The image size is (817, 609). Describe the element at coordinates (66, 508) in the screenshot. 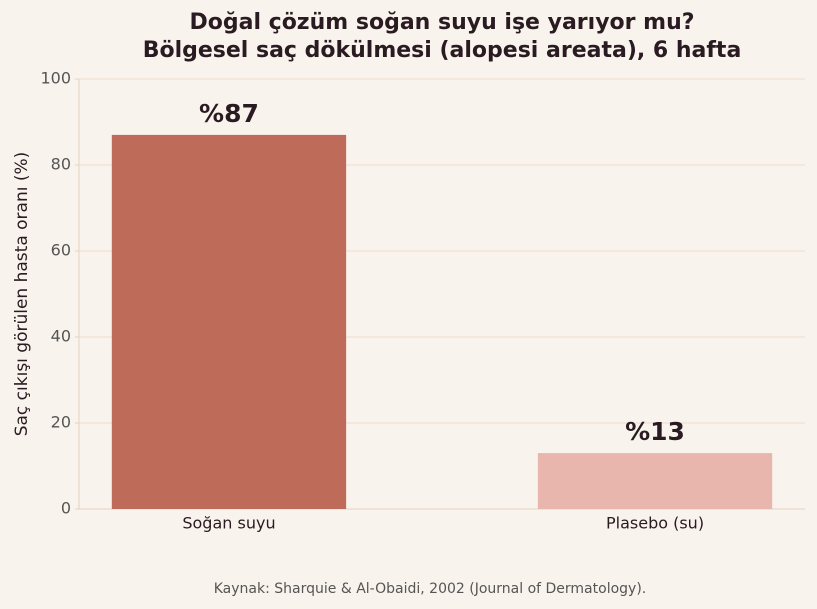

I see `y-tick-label: 0` at that location.